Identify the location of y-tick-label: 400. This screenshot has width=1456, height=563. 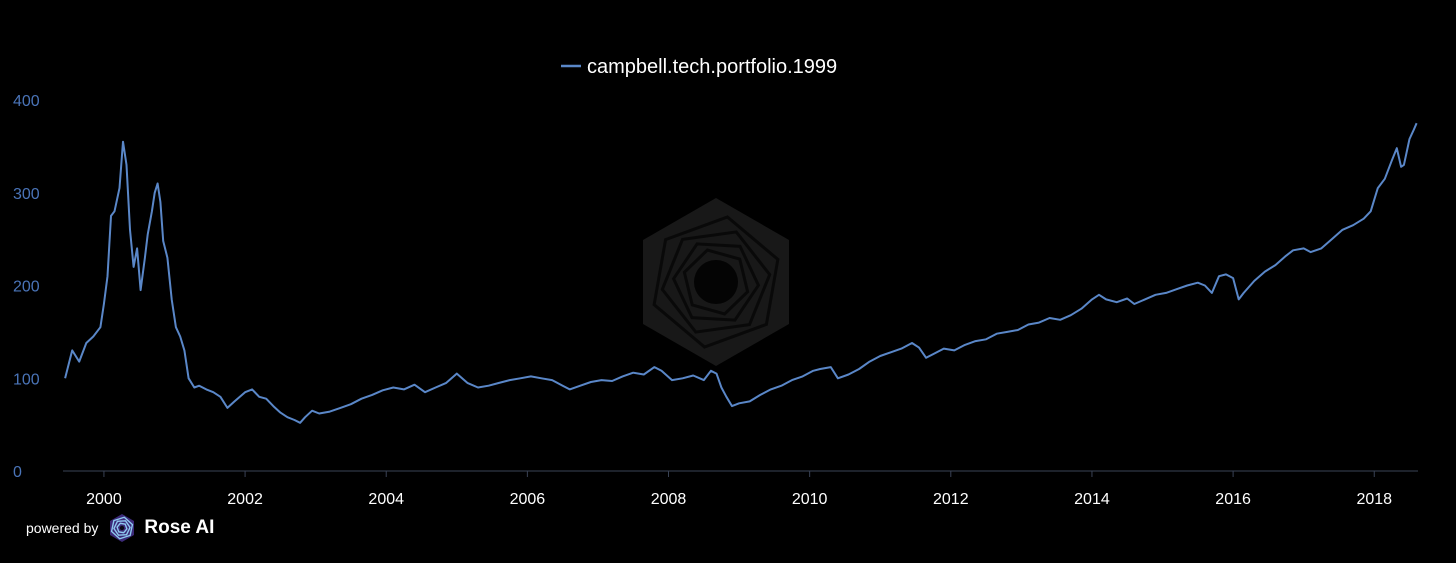
(26, 101).